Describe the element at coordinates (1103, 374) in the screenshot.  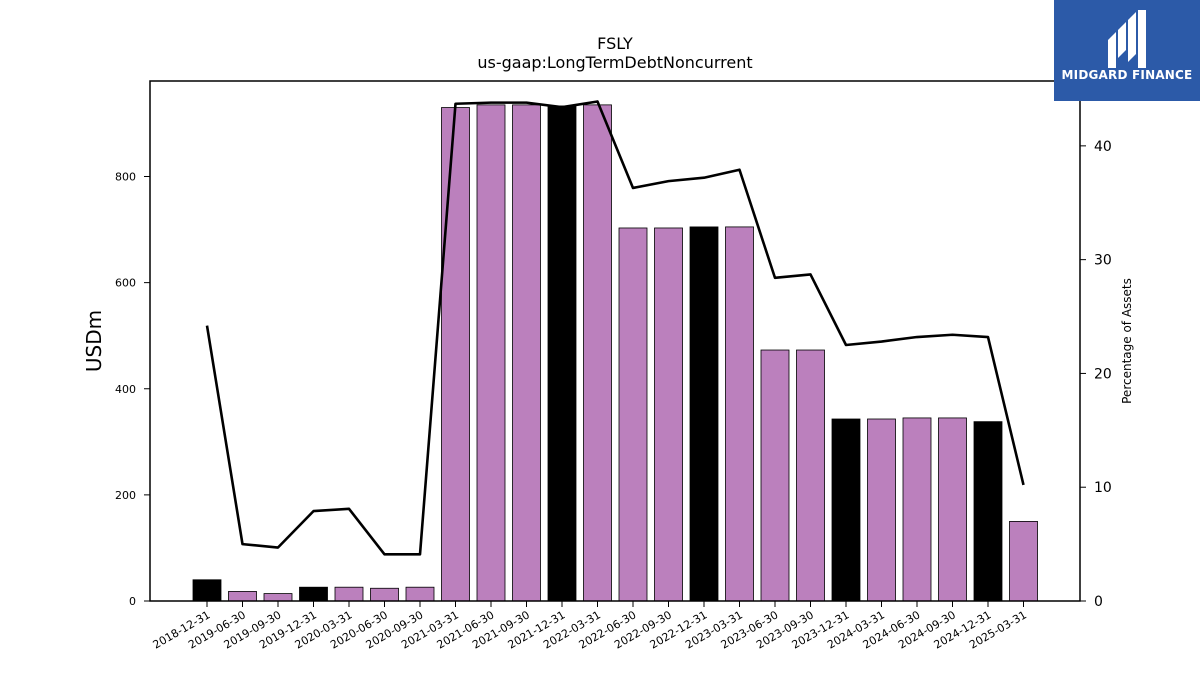
I see `y2-tick-label: 20` at that location.